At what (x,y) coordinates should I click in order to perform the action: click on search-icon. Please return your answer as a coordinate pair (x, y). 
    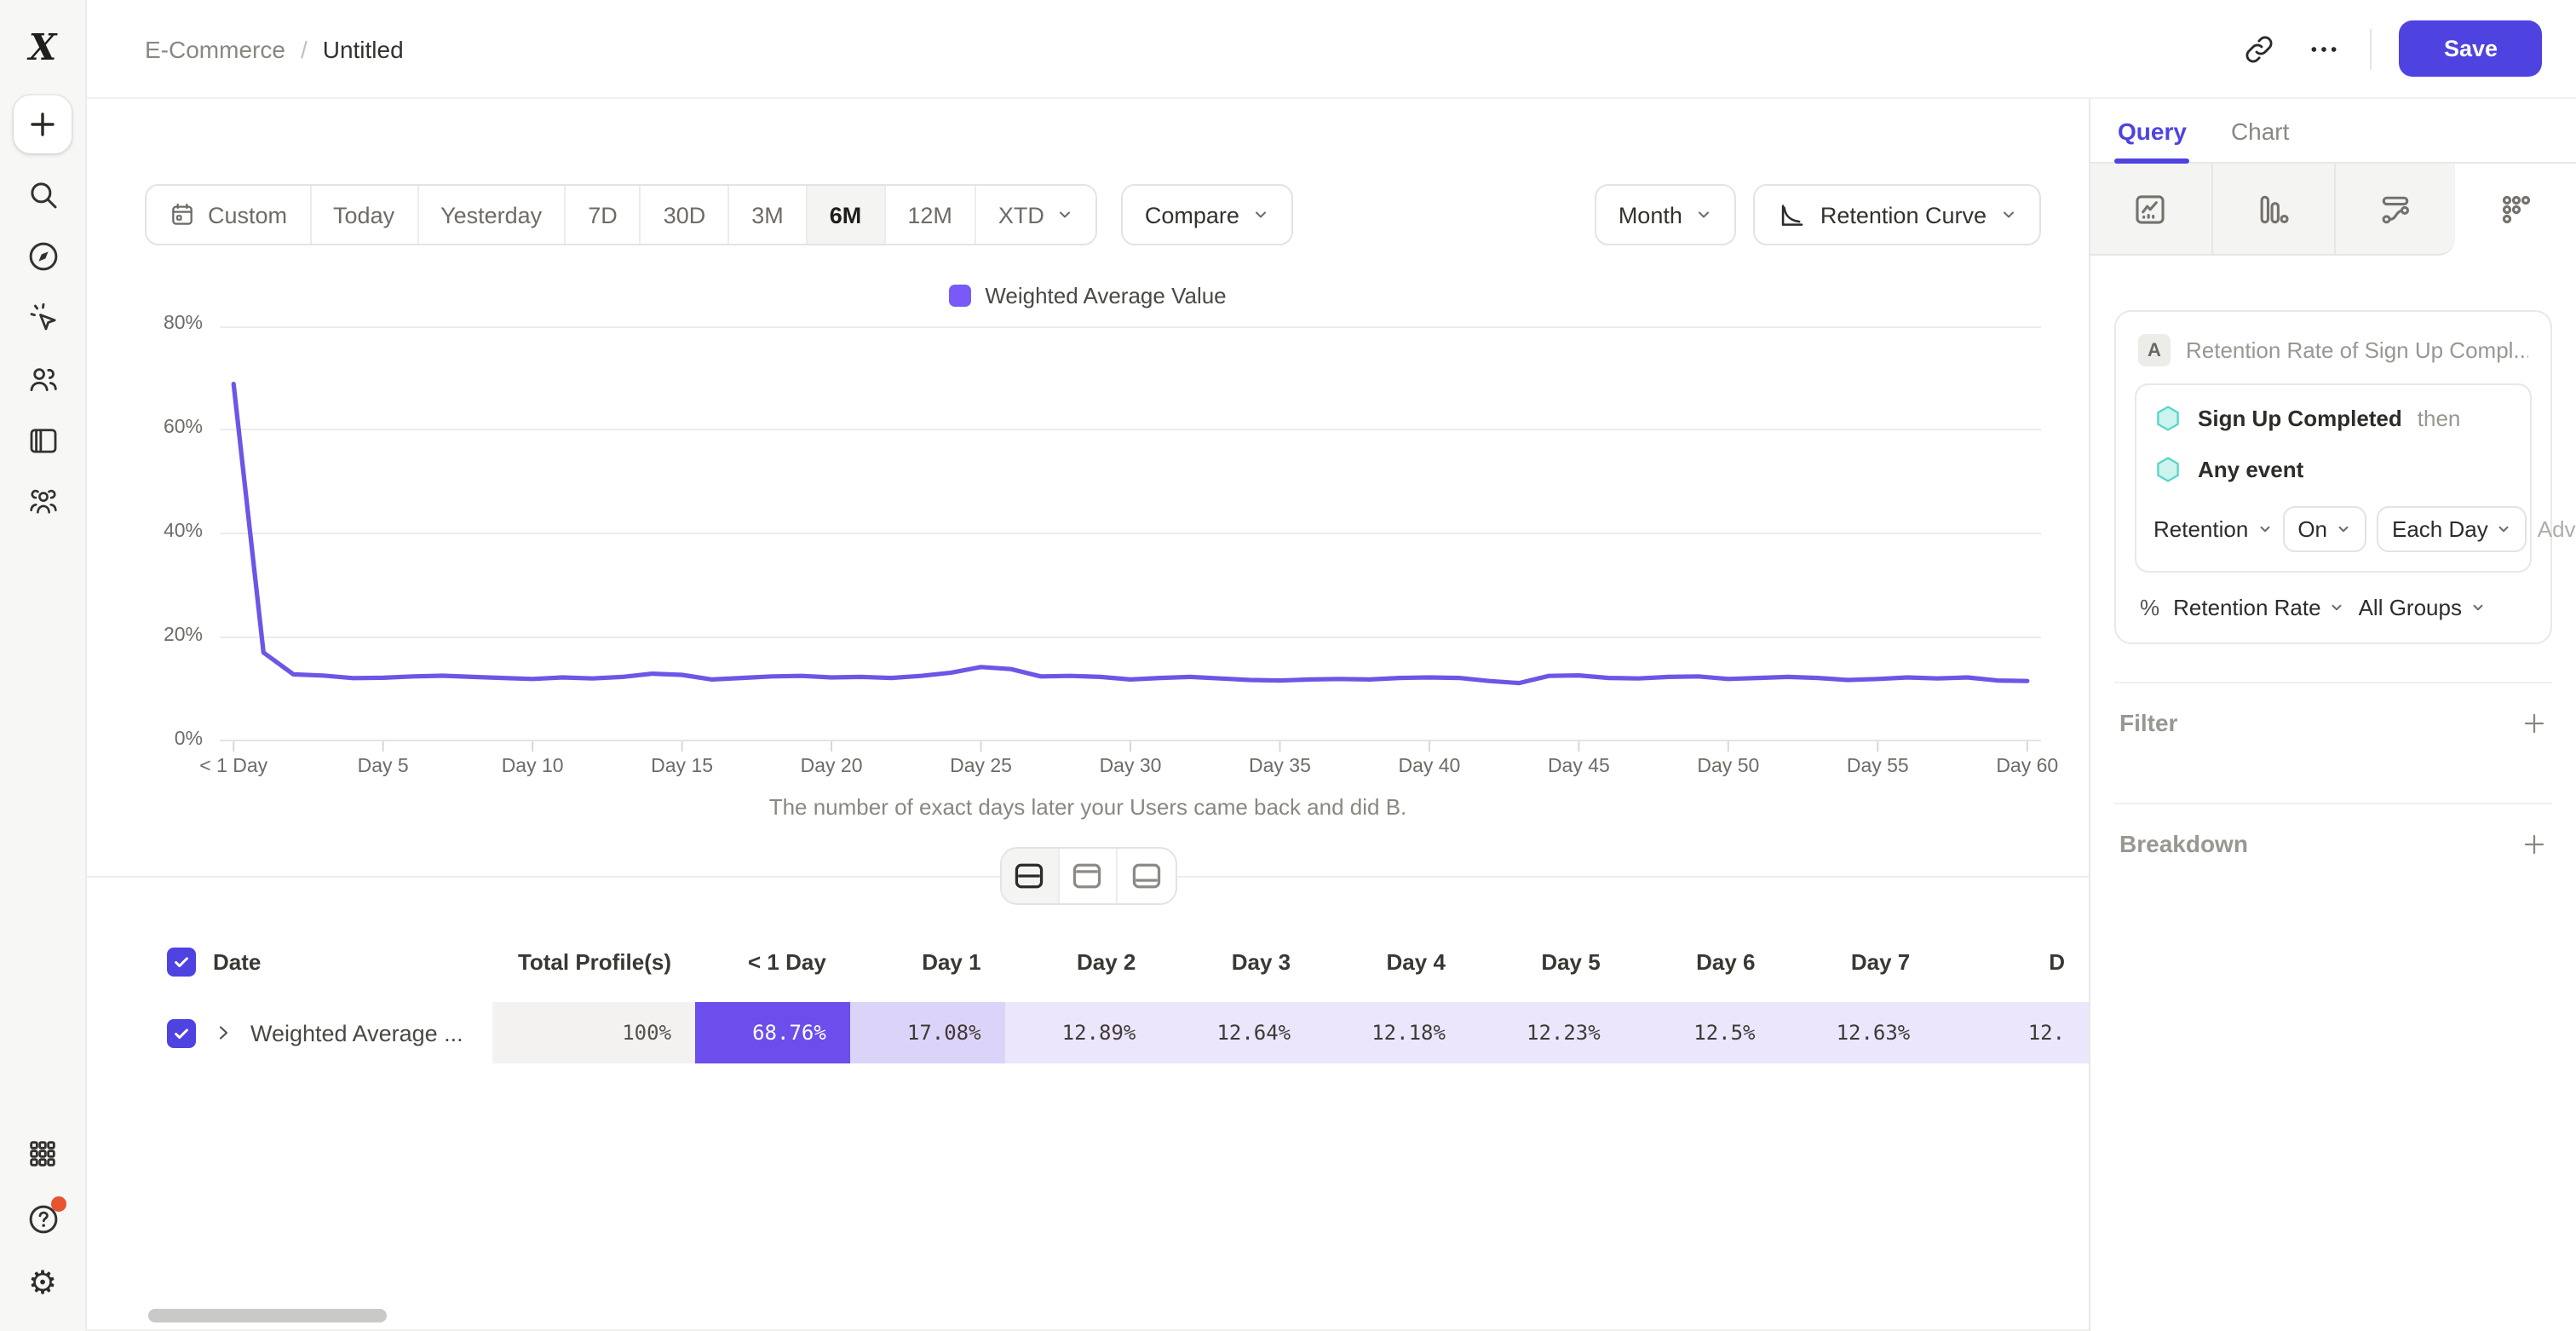
    Looking at the image, I should click on (43, 195).